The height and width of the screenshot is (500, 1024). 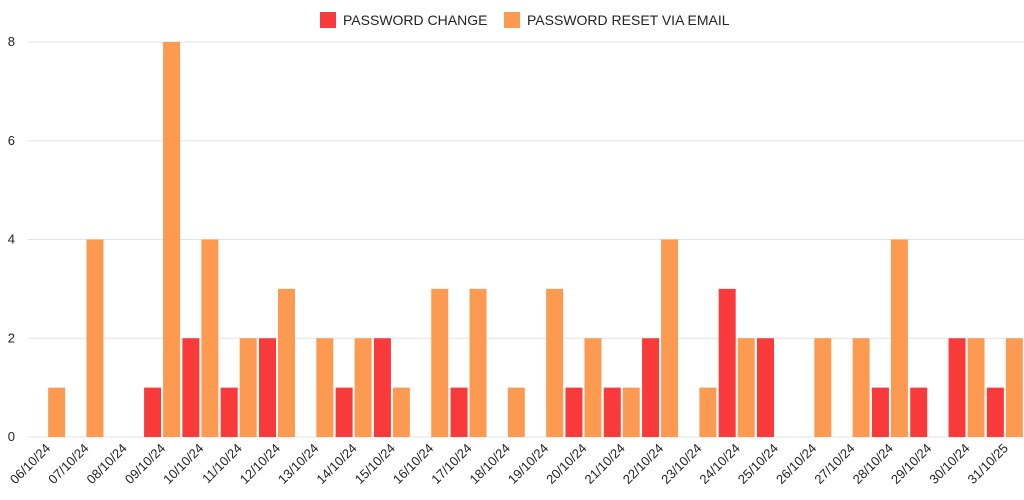 What do you see at coordinates (248, 387) in the screenshot?
I see `bar-password-reset-via-email-11/10/24` at bounding box center [248, 387].